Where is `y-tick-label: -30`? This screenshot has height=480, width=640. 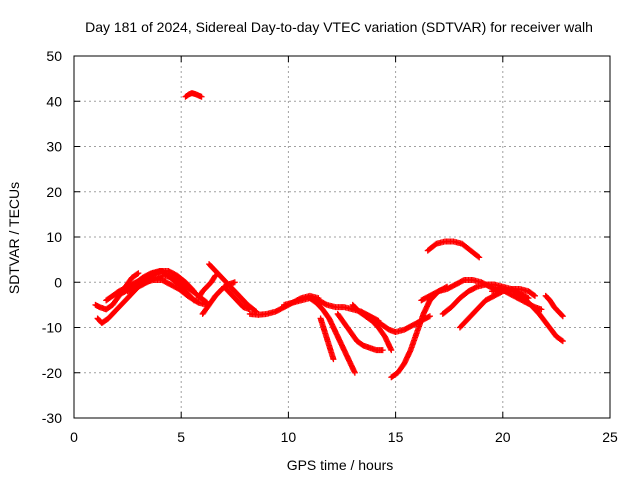
y-tick-label: -30 is located at coordinates (52, 418).